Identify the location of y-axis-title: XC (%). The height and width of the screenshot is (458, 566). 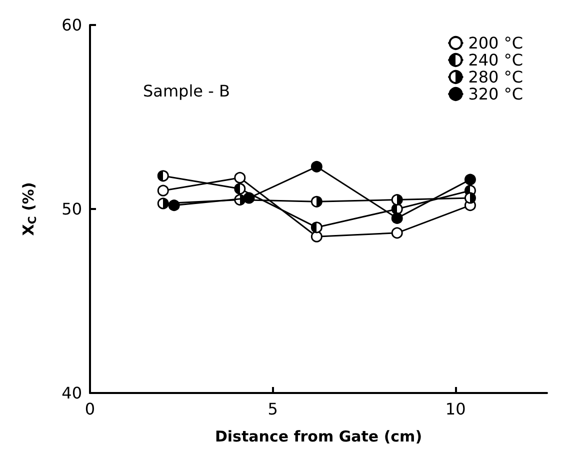
(29, 209).